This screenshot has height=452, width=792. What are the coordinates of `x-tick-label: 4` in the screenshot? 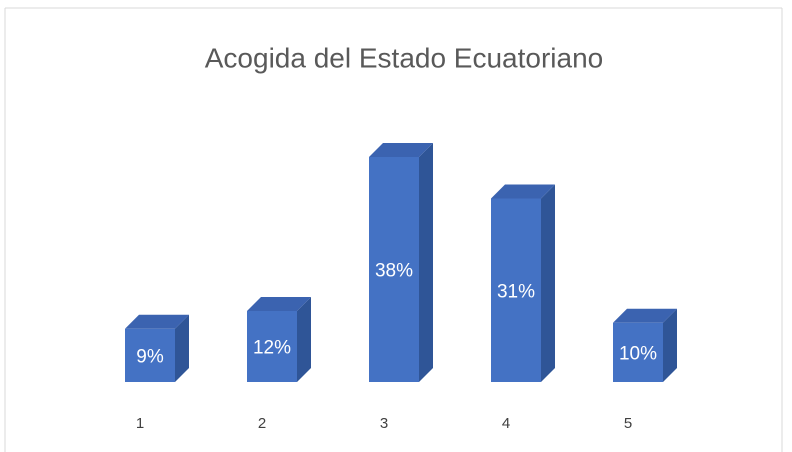 It's located at (506, 423).